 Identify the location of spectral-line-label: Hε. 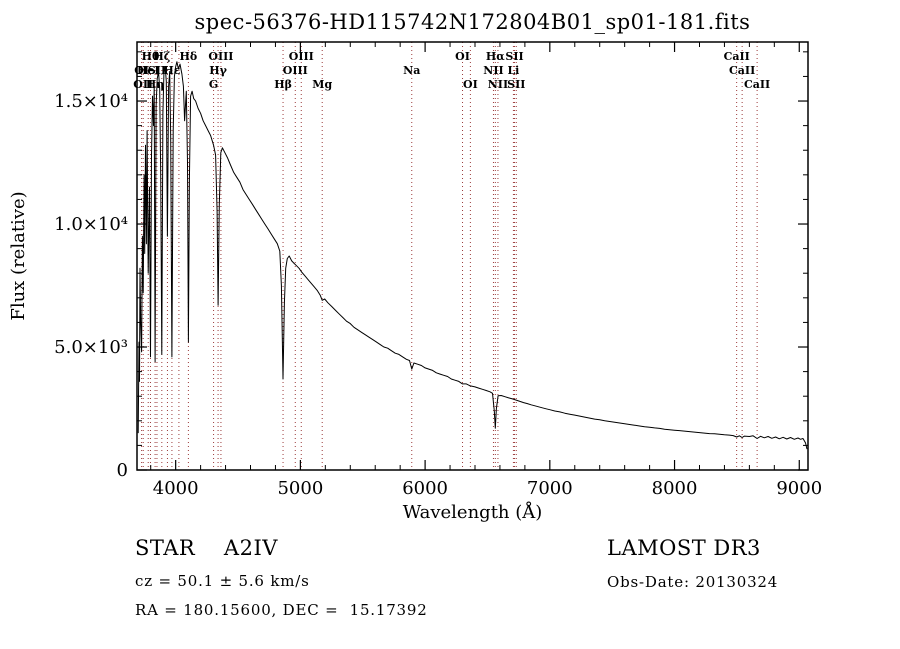
(171, 70).